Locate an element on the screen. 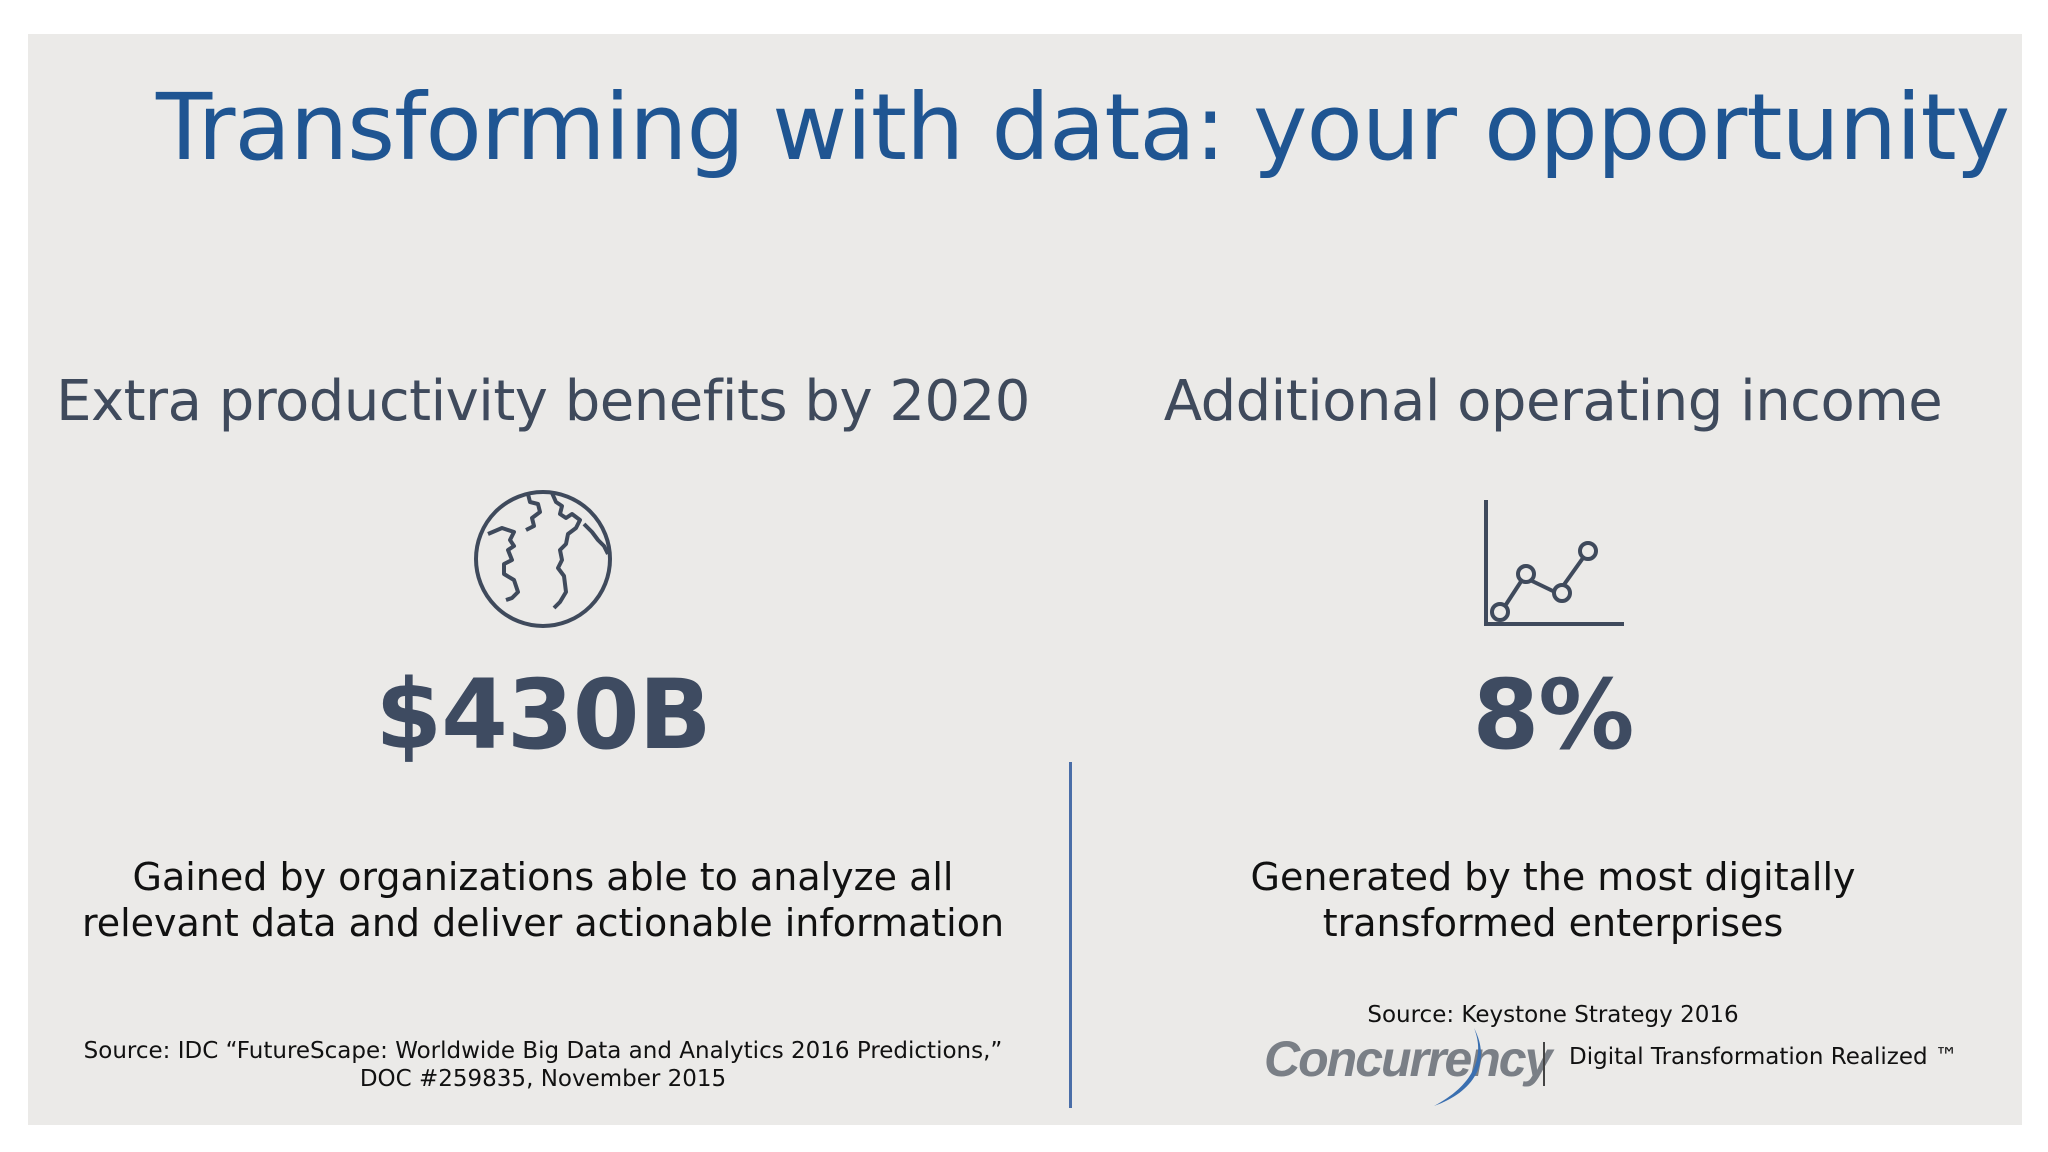  right-description-line: transformed enterprises is located at coordinates (1553, 923).